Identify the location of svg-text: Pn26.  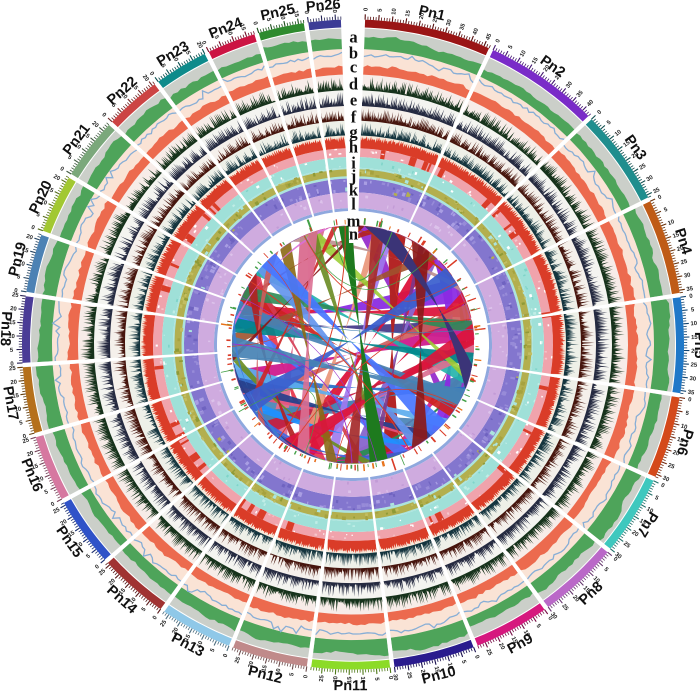
(323, 7).